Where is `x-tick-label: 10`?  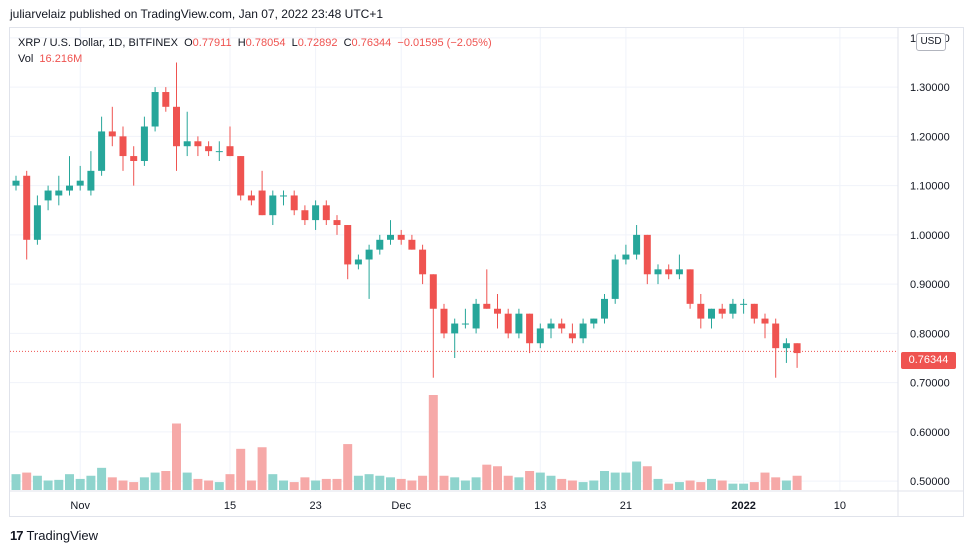
x-tick-label: 10 is located at coordinates (840, 506).